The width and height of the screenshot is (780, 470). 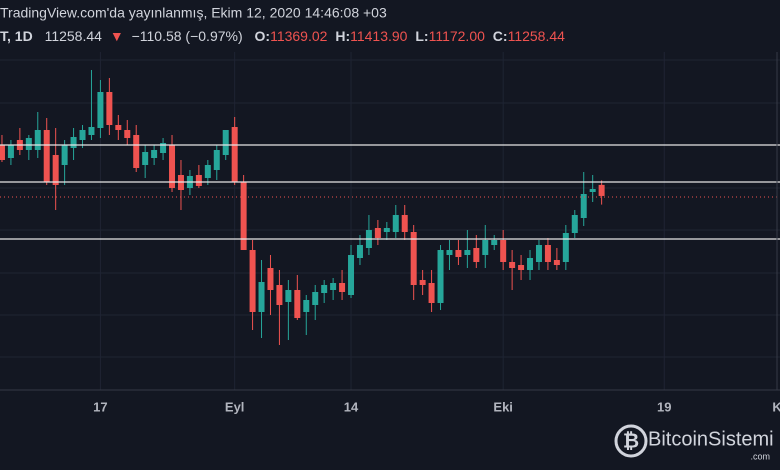 I want to click on logo-ring, so click(x=631, y=441).